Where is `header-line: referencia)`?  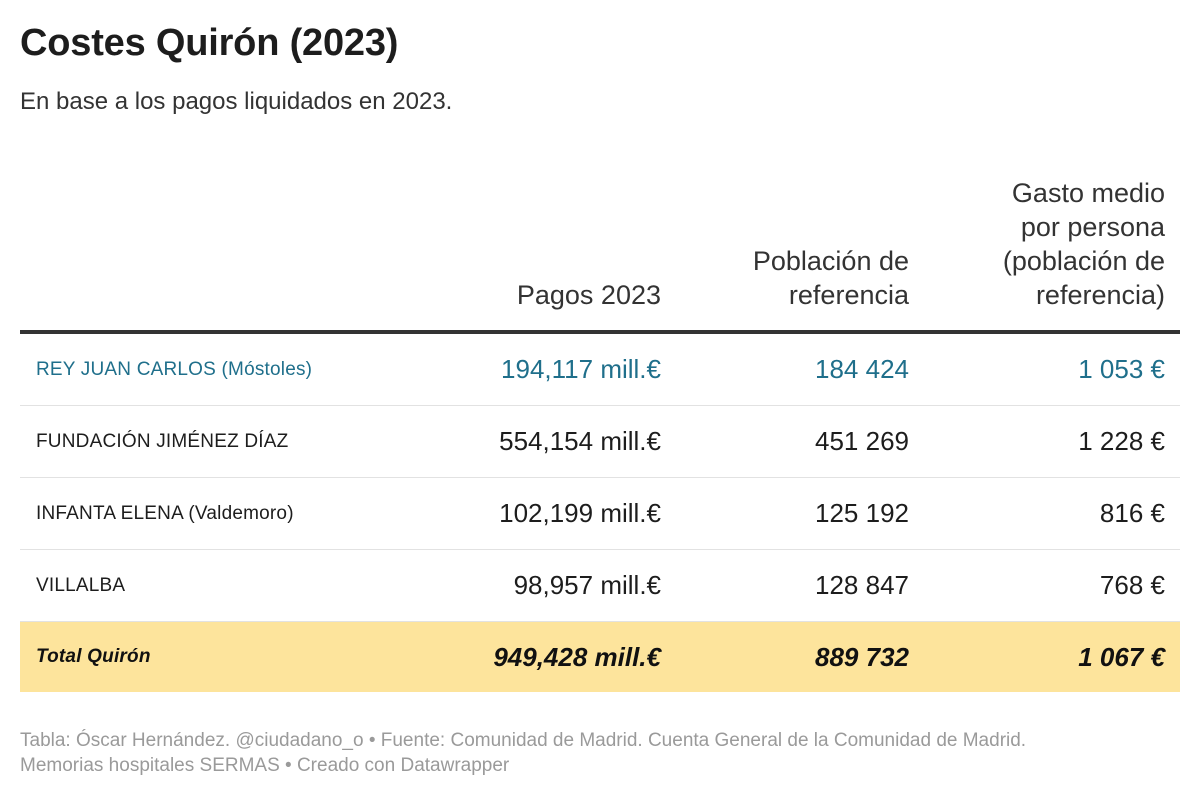 header-line: referencia) is located at coordinates (1100, 295).